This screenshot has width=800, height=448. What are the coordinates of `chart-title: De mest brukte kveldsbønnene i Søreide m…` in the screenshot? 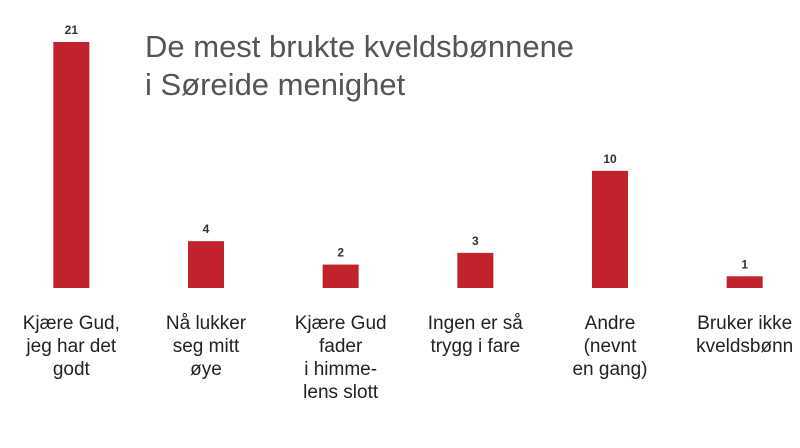 It's located at (360, 65).